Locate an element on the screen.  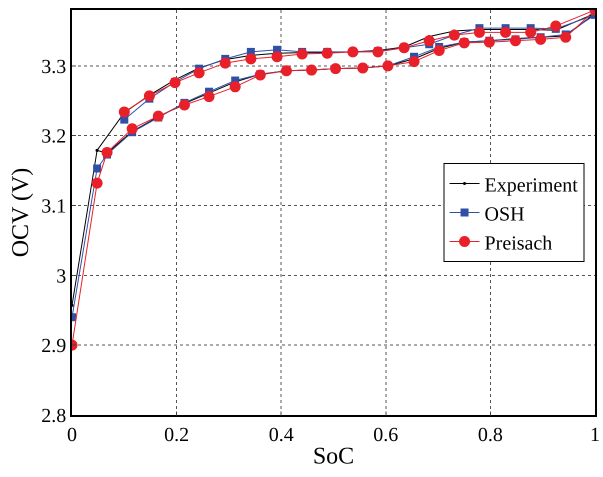
y-axis-title: OCV (V) is located at coordinates (21, 213).